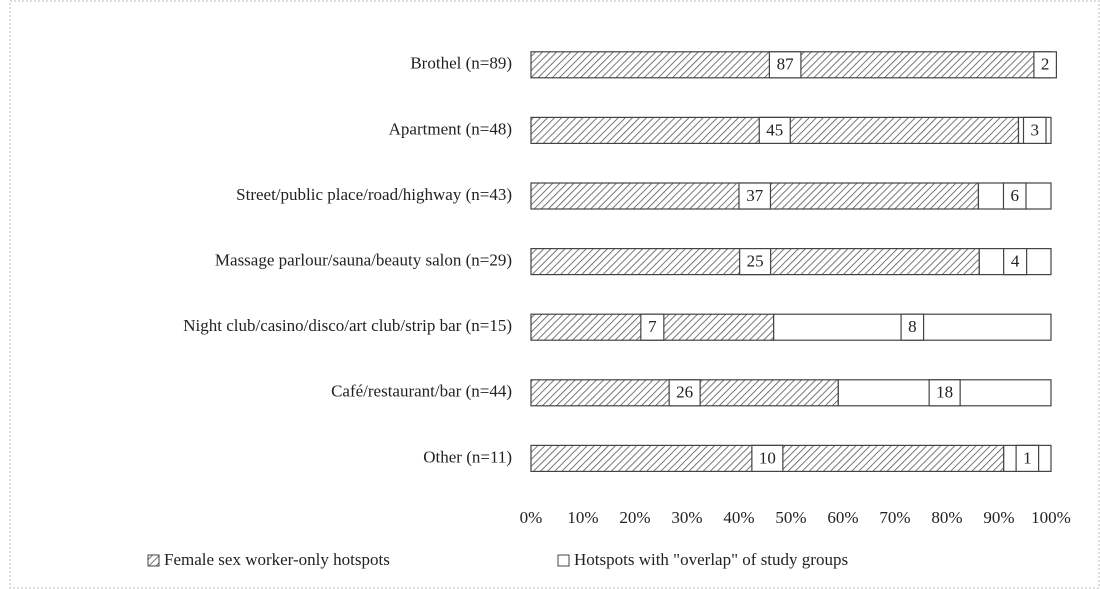 Image resolution: width=1100 pixels, height=589 pixels. Describe the element at coordinates (634, 517) in the screenshot. I see `x-tick-label: 20%` at that location.